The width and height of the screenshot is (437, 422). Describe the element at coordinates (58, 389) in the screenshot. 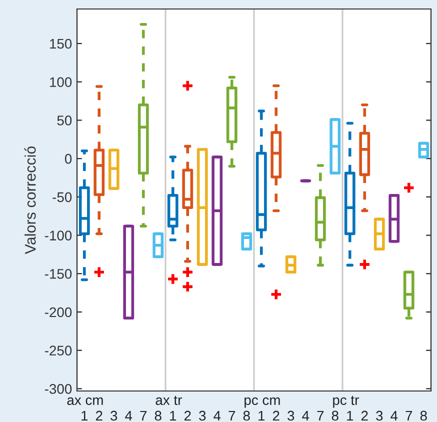

I see `y-tick-label: -300` at that location.